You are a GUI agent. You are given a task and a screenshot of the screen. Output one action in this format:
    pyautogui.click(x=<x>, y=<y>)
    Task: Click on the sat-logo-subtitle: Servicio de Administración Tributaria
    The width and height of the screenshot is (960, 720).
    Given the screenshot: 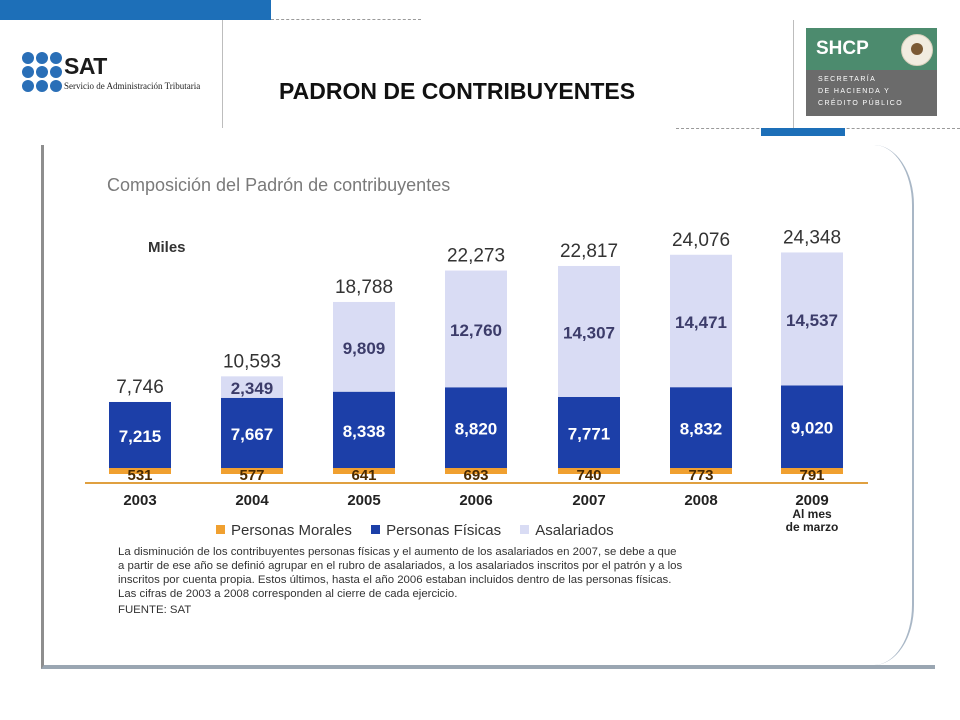 What is the action you would take?
    pyautogui.click(x=132, y=86)
    